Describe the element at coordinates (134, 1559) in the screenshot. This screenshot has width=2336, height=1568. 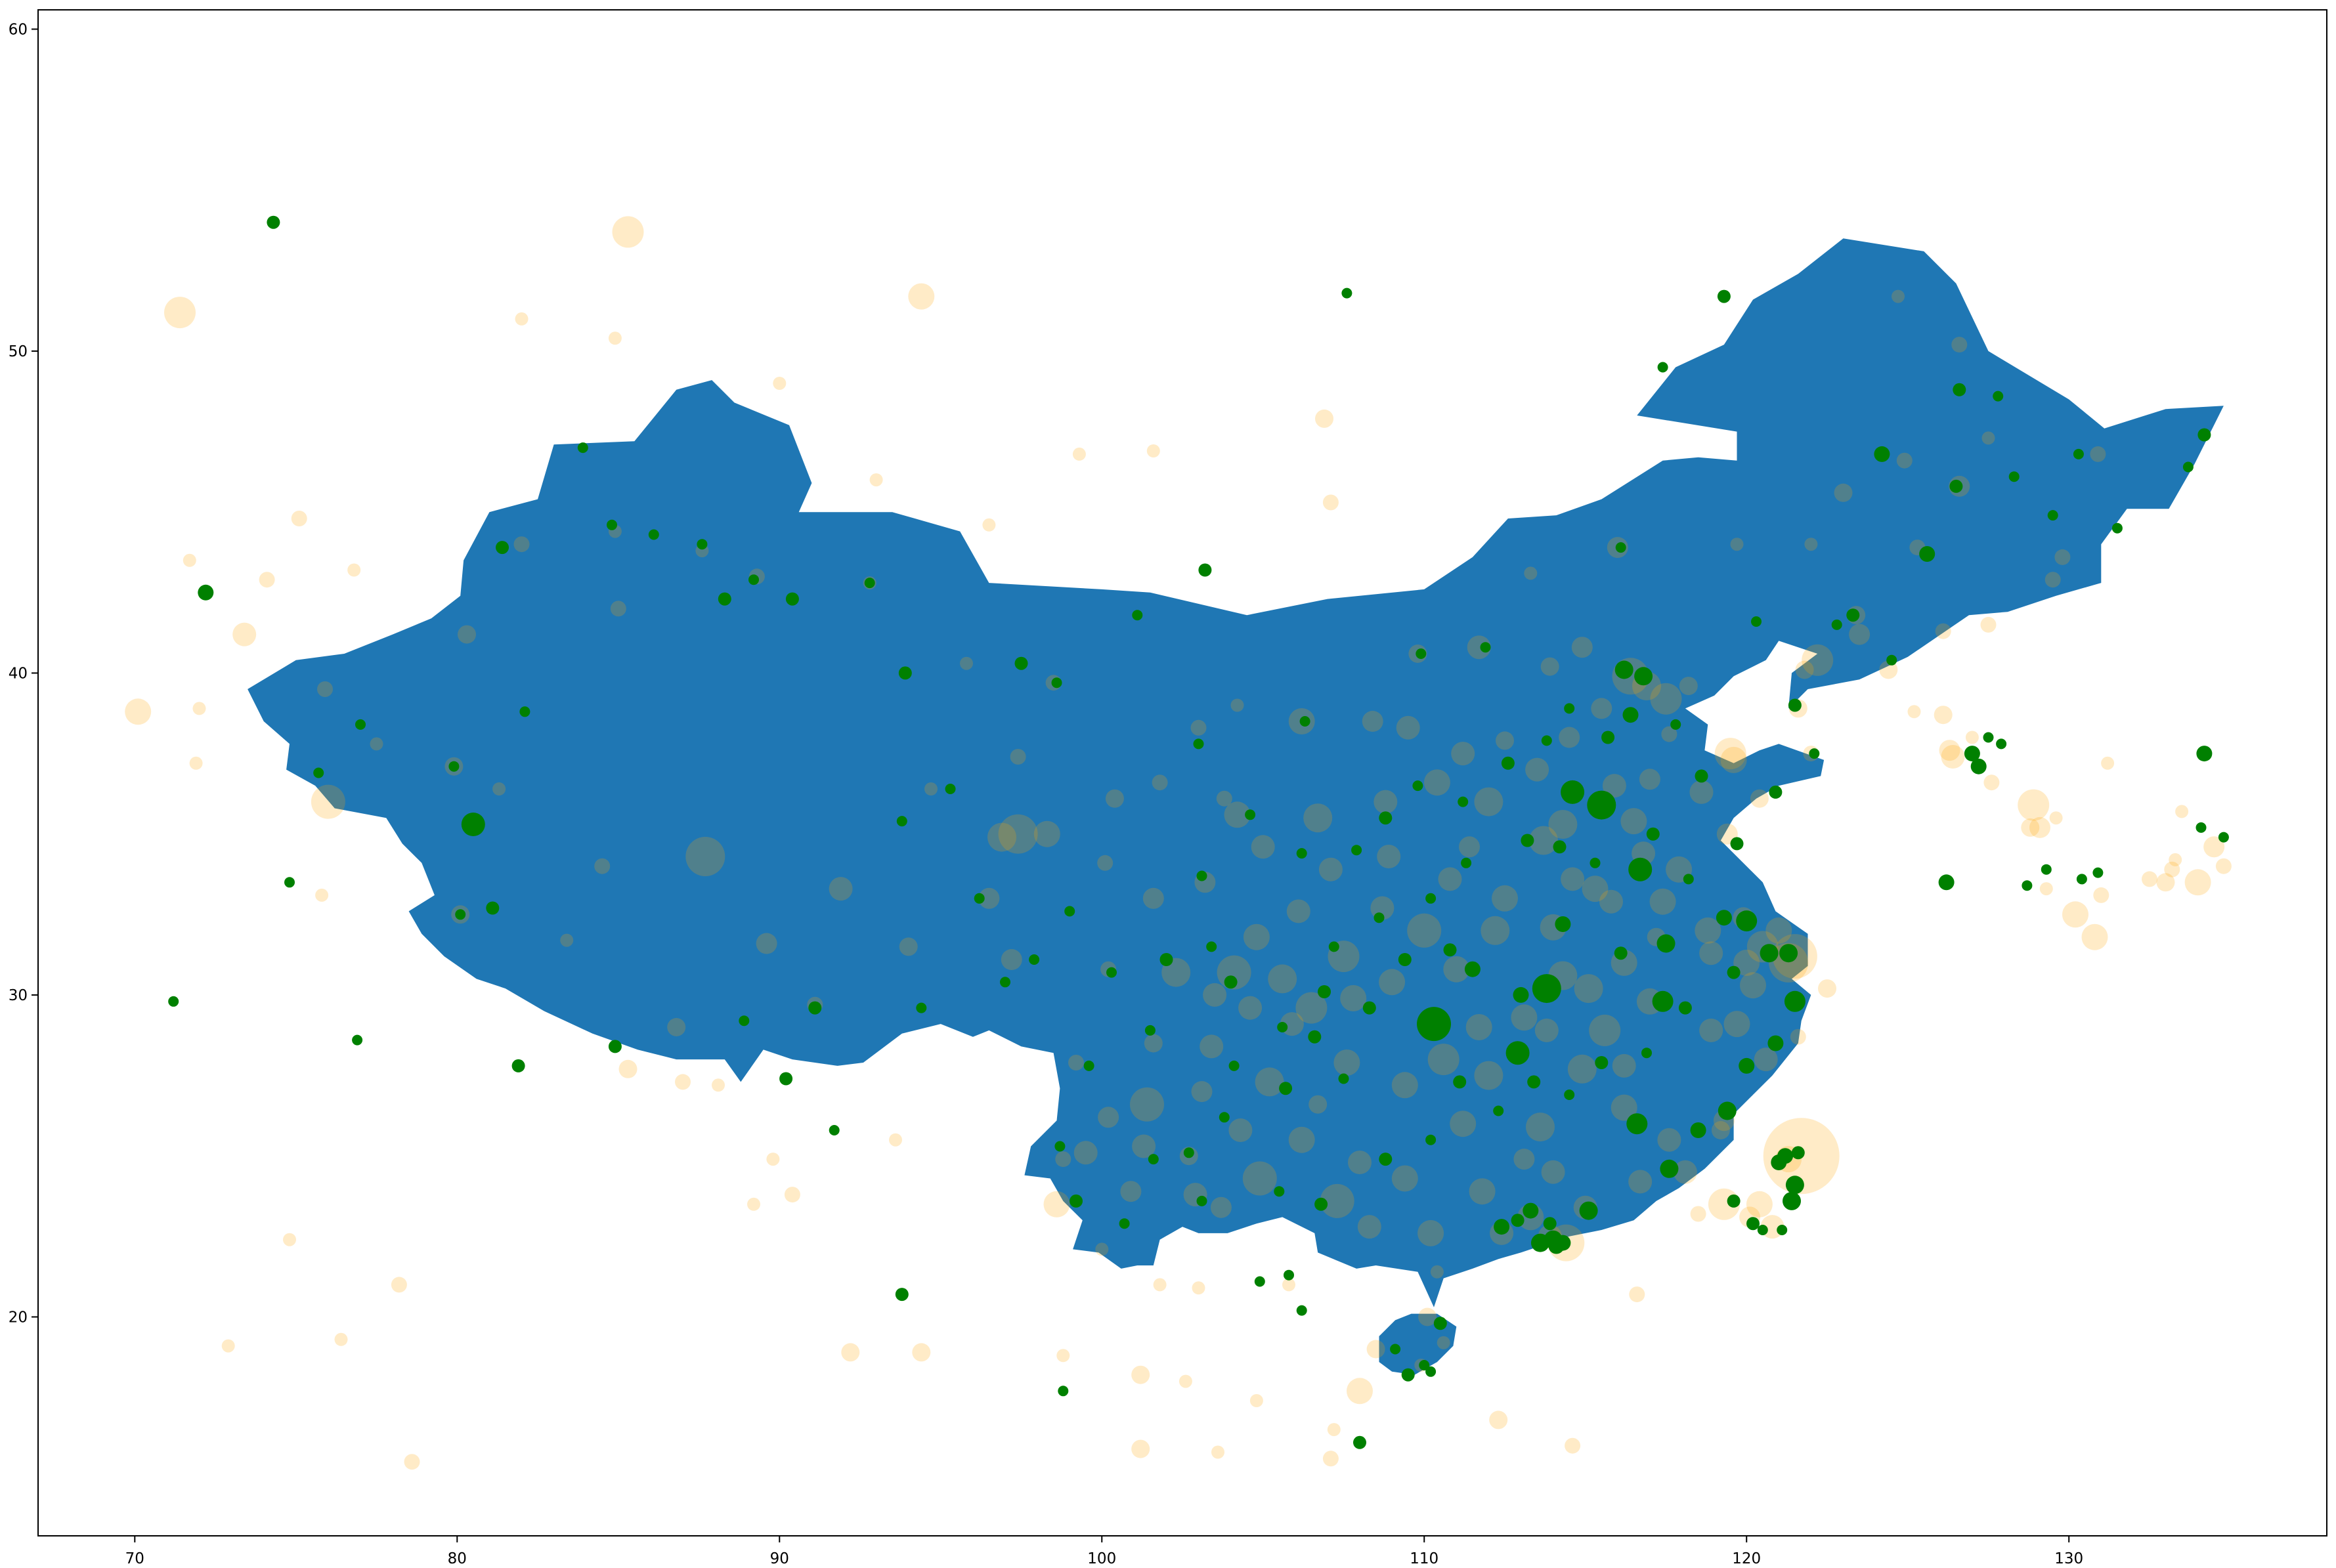
I see `x-tick-label: 70` at that location.